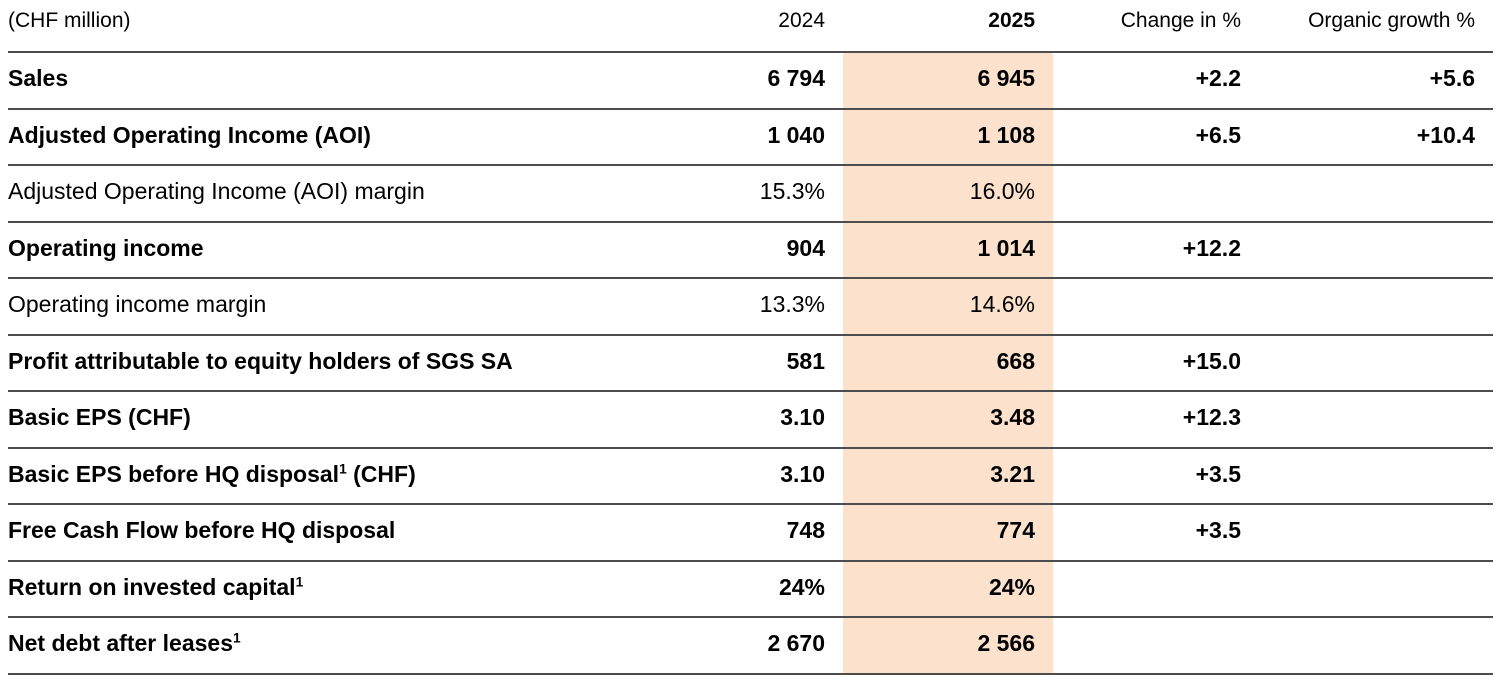 The image size is (1504, 690). I want to click on column-header-change: Change in %, so click(1180, 20).